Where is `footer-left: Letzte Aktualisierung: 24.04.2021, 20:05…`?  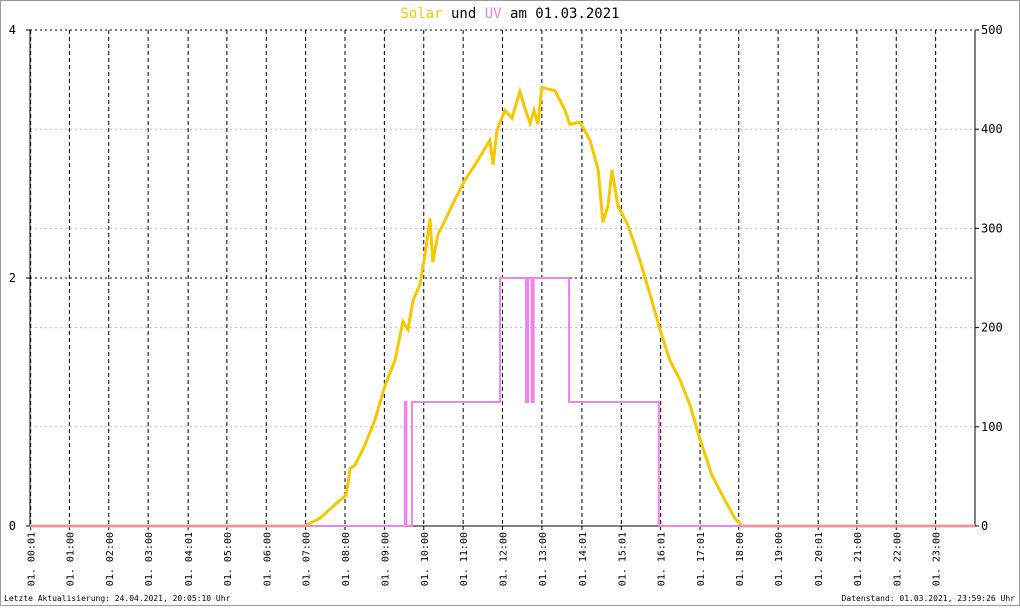 footer-left: Letzte Aktualisierung: 24.04.2021, 20:05… is located at coordinates (117, 598).